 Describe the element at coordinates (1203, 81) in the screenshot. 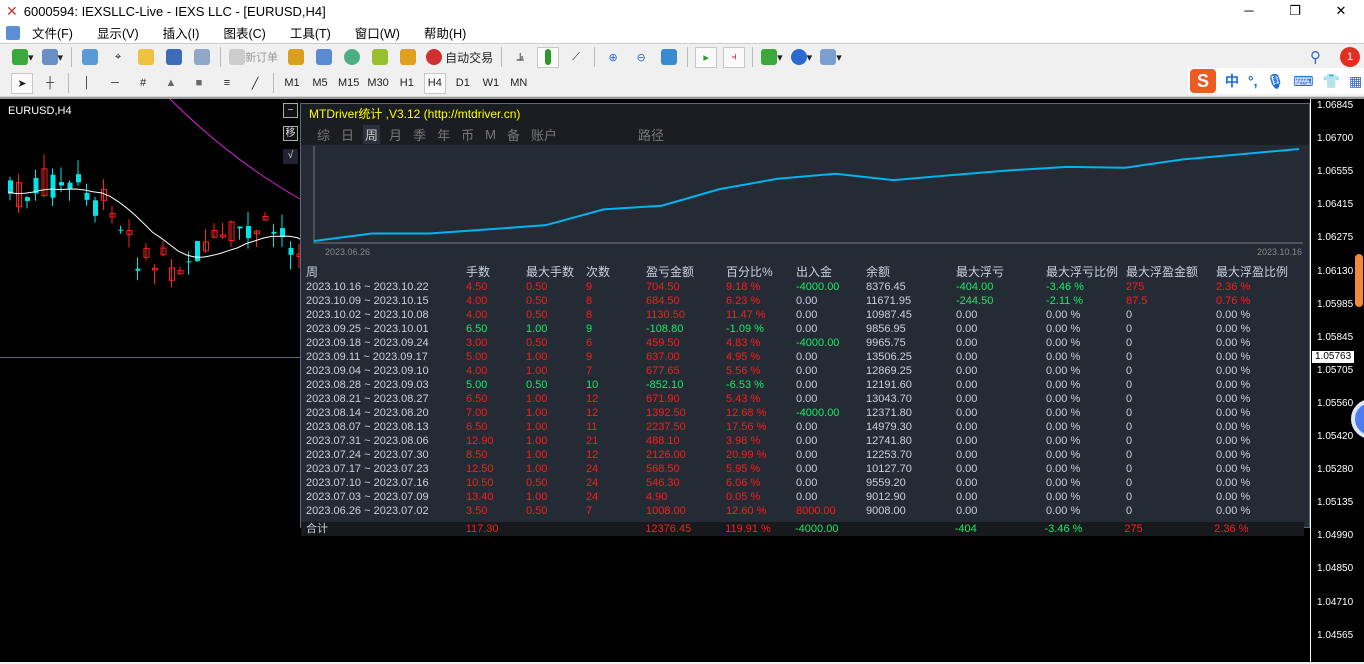

I see `sogou-logo-icon: S` at that location.